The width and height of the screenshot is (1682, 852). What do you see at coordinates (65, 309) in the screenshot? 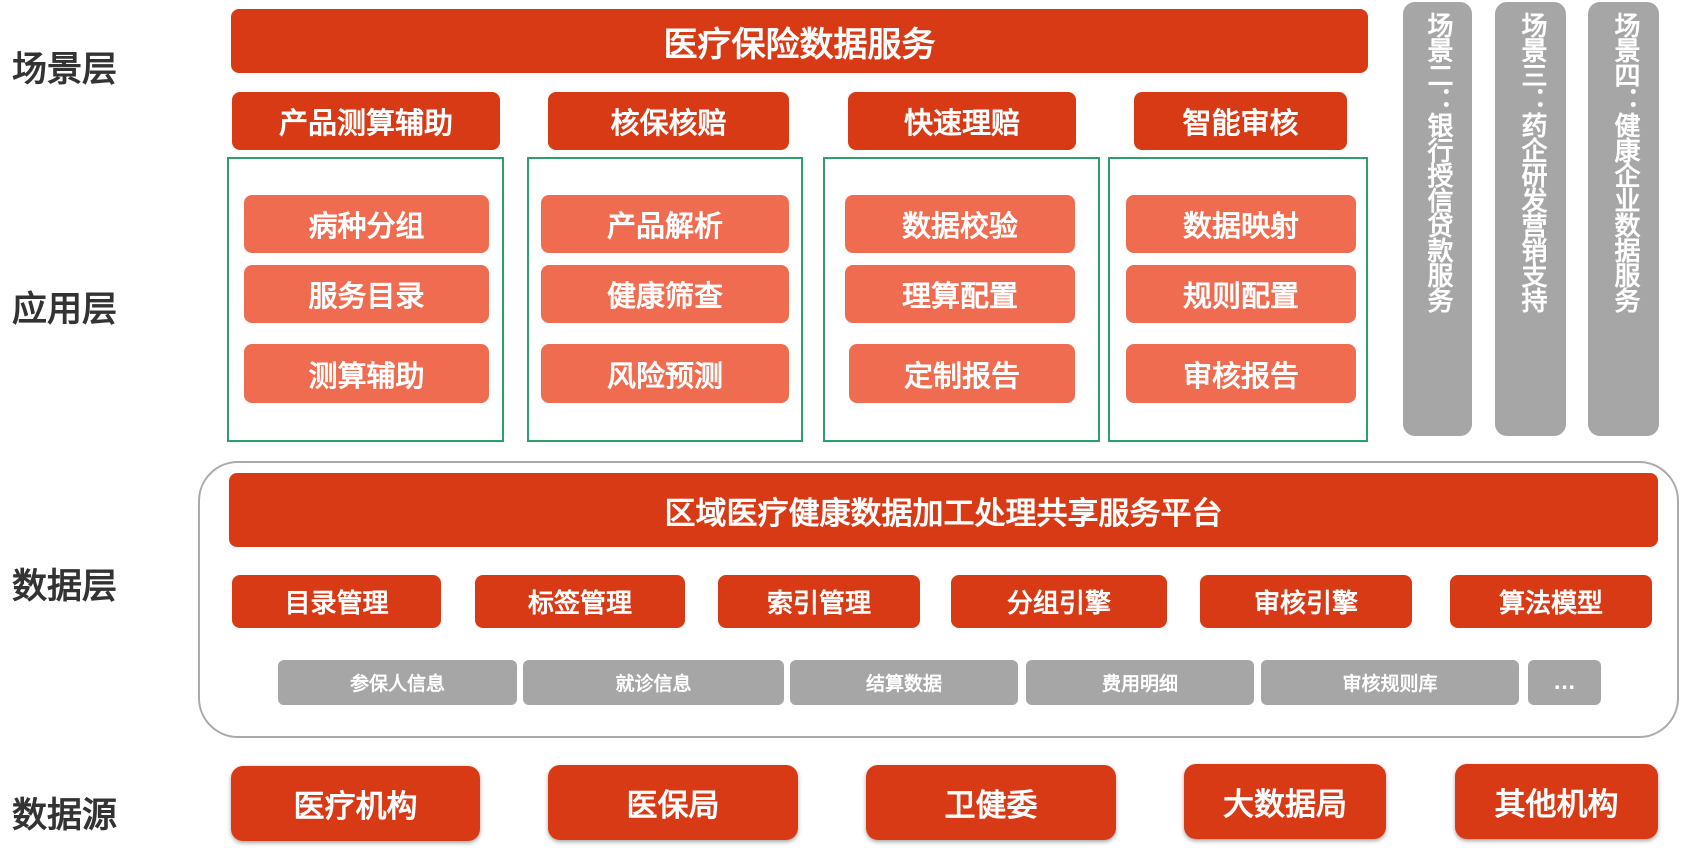
I see `layer-label-app: 应用层` at bounding box center [65, 309].